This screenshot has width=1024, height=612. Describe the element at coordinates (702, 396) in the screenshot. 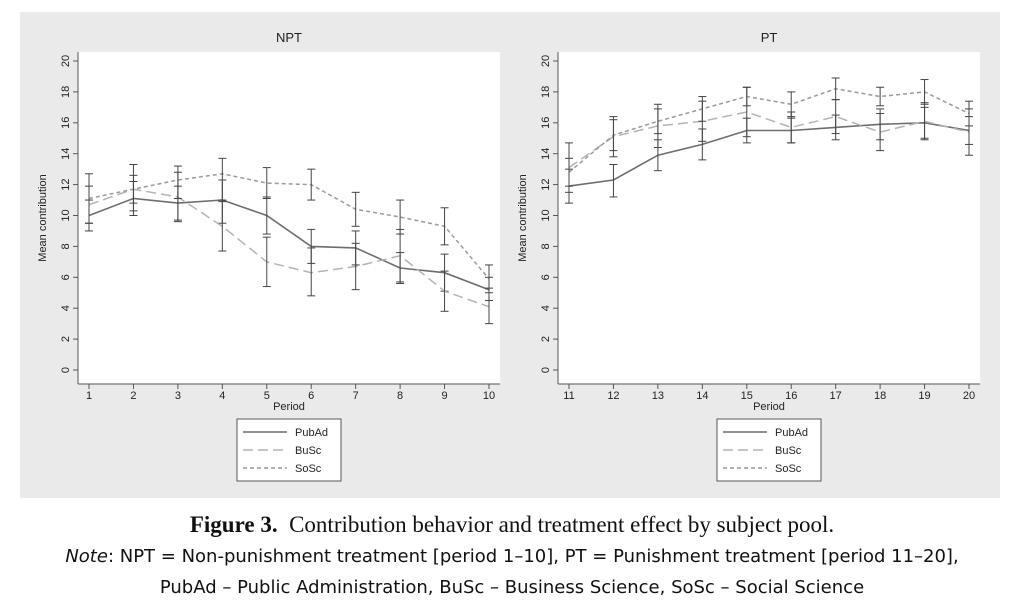

I see `x-tick-label: 14` at that location.